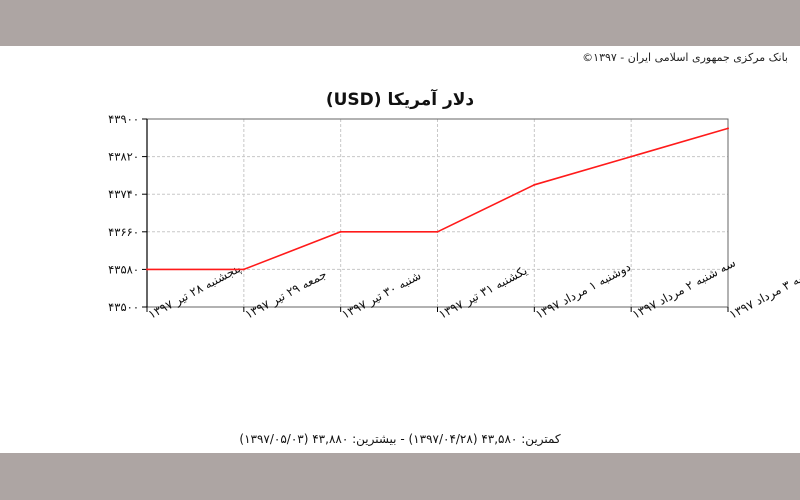 This screenshot has height=500, width=800. I want to click on chart-title: دلار آمریکا (USD), so click(400, 100).